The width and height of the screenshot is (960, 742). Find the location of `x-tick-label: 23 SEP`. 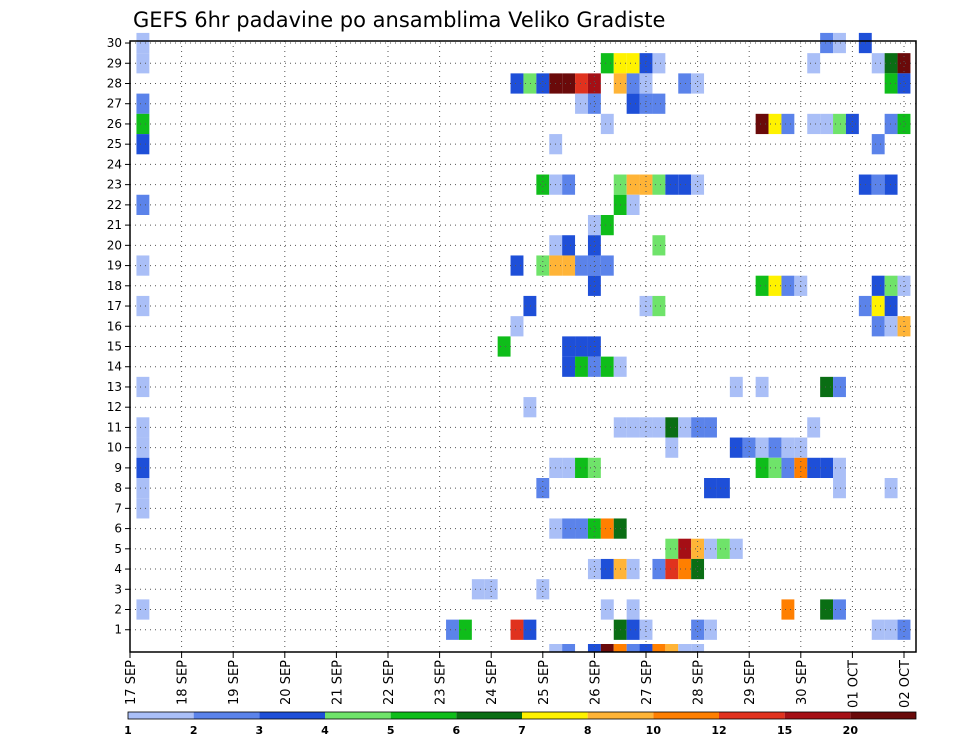

x-tick-label: 23 SEP is located at coordinates (441, 682).